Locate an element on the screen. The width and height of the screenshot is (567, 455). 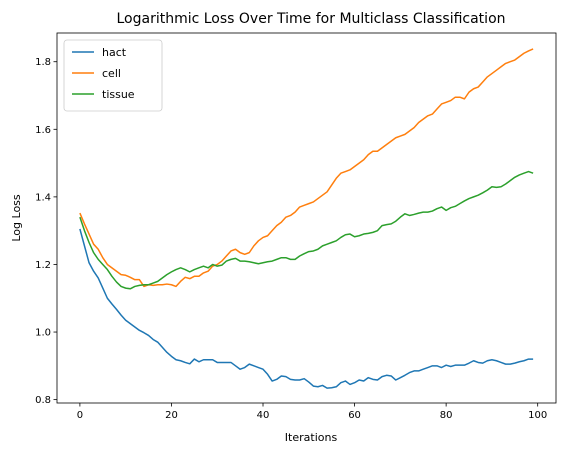
legend-label-hact: hact is located at coordinates (114, 52).